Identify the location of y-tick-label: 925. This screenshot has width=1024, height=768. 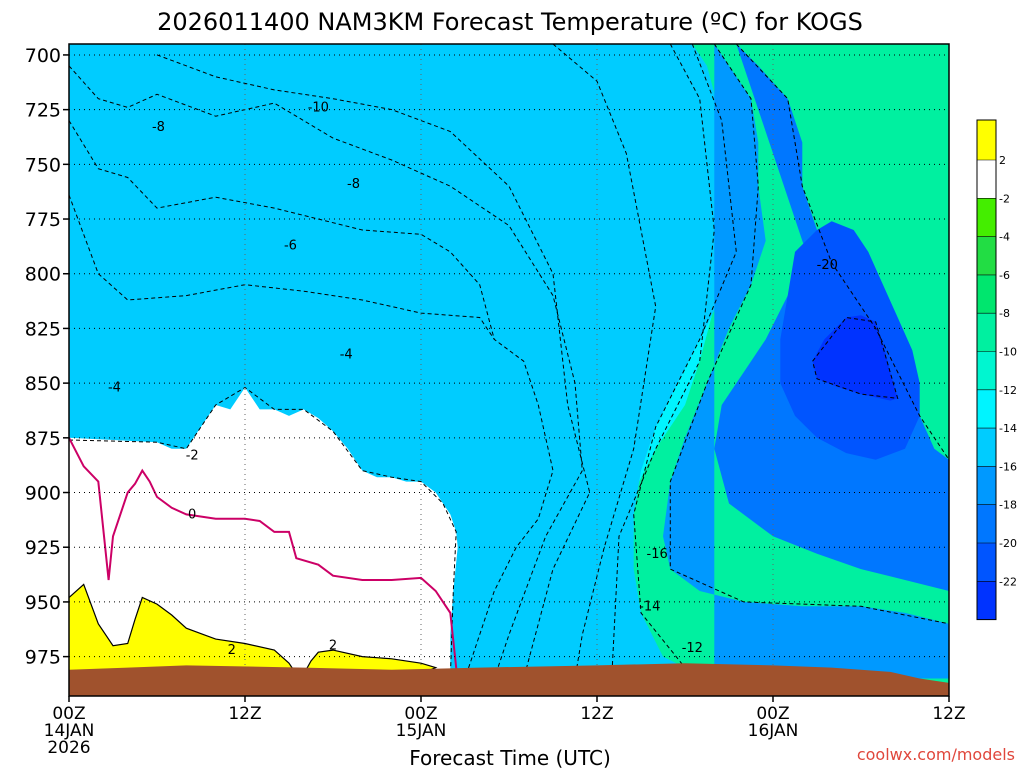
(43, 548).